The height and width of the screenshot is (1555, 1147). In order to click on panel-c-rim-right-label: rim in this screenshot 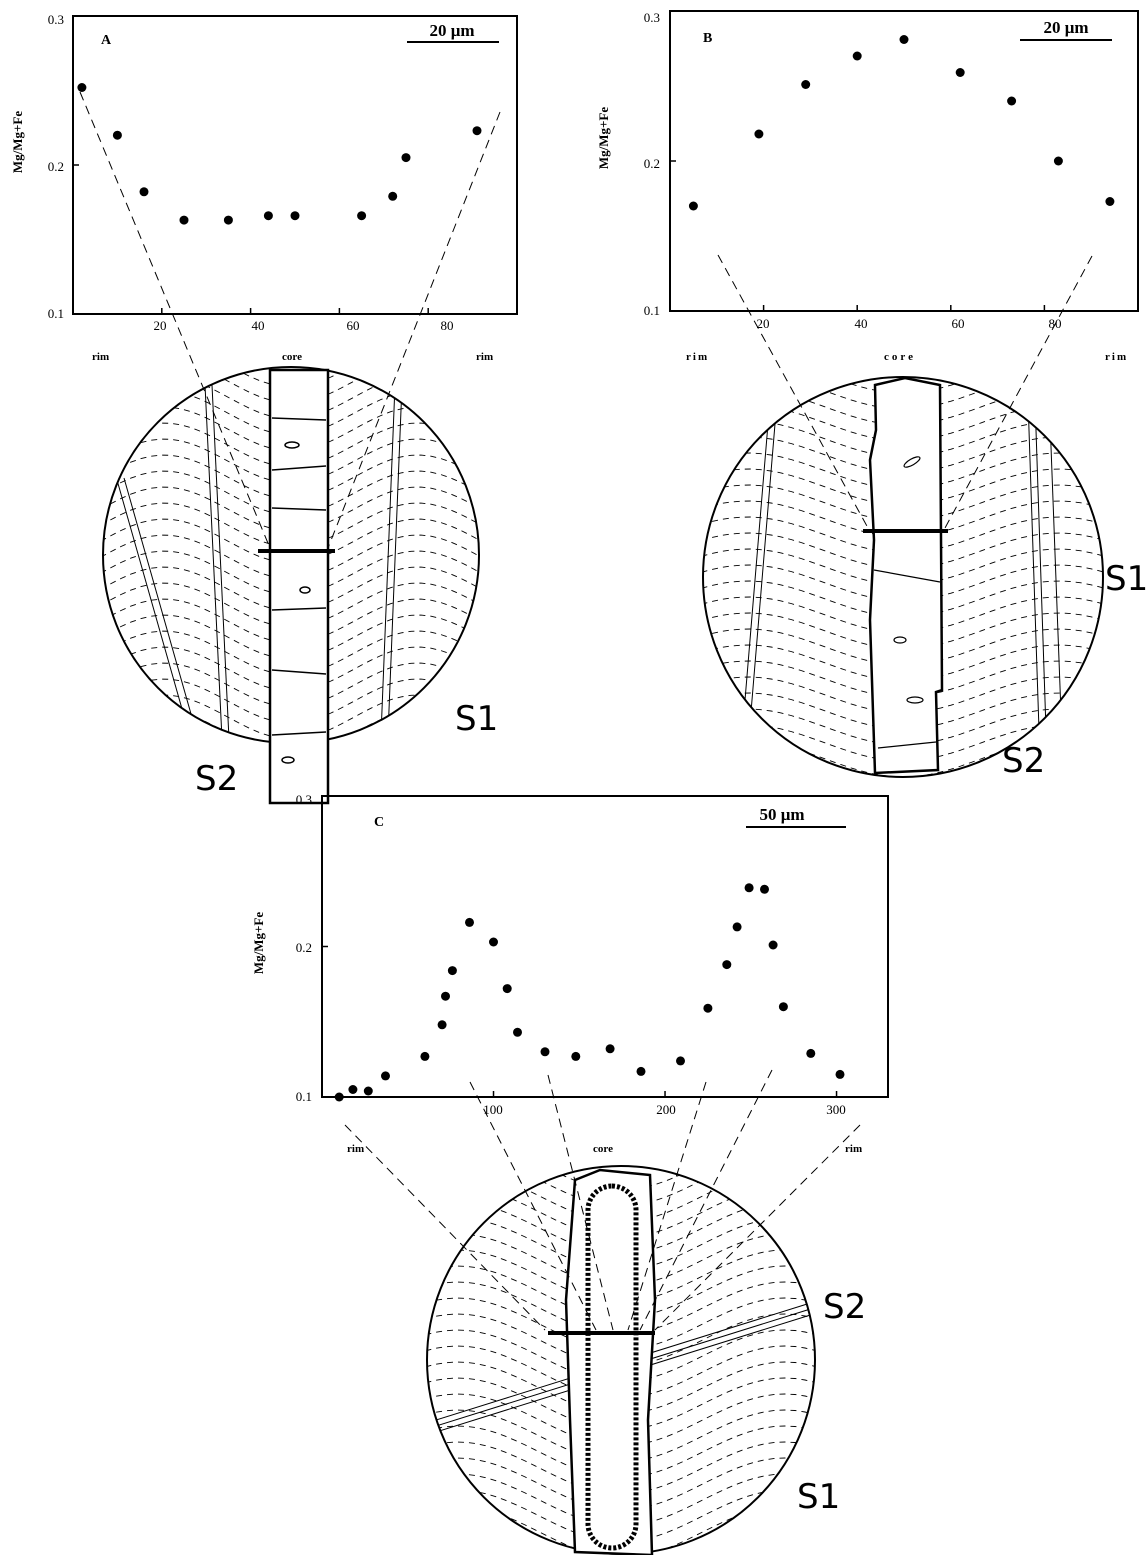, I will do `click(853, 1149)`.